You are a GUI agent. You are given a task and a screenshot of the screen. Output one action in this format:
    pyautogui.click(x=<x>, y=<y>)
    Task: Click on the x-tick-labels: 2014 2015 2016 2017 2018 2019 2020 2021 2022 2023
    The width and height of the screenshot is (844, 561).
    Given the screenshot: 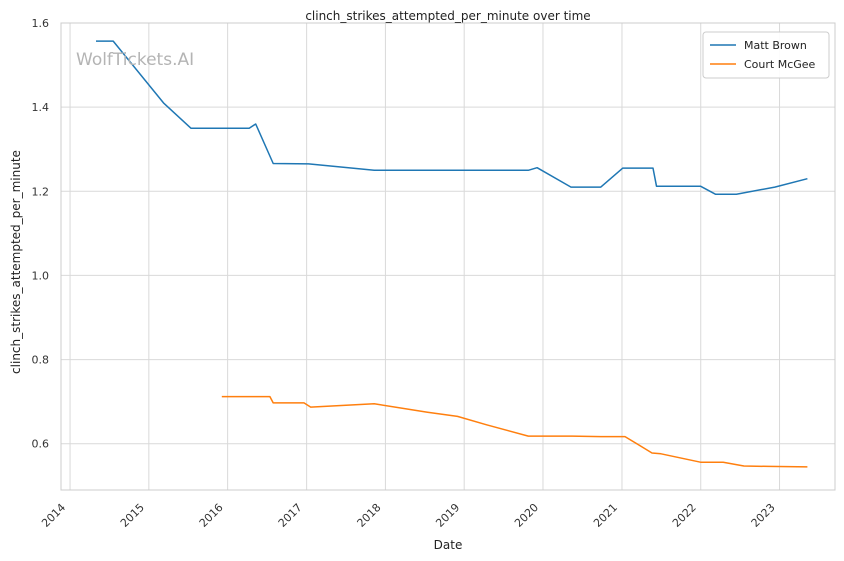 What is the action you would take?
    pyautogui.click(x=408, y=515)
    